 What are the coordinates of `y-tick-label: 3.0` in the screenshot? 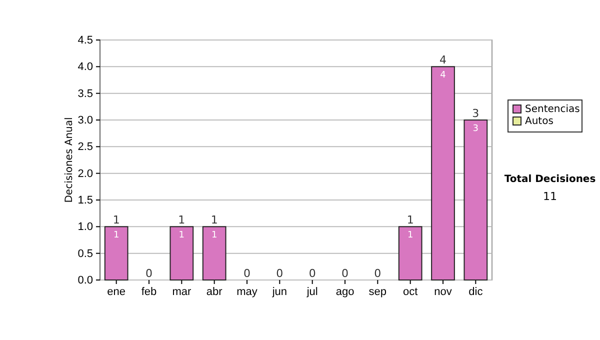 It's located at (85, 120).